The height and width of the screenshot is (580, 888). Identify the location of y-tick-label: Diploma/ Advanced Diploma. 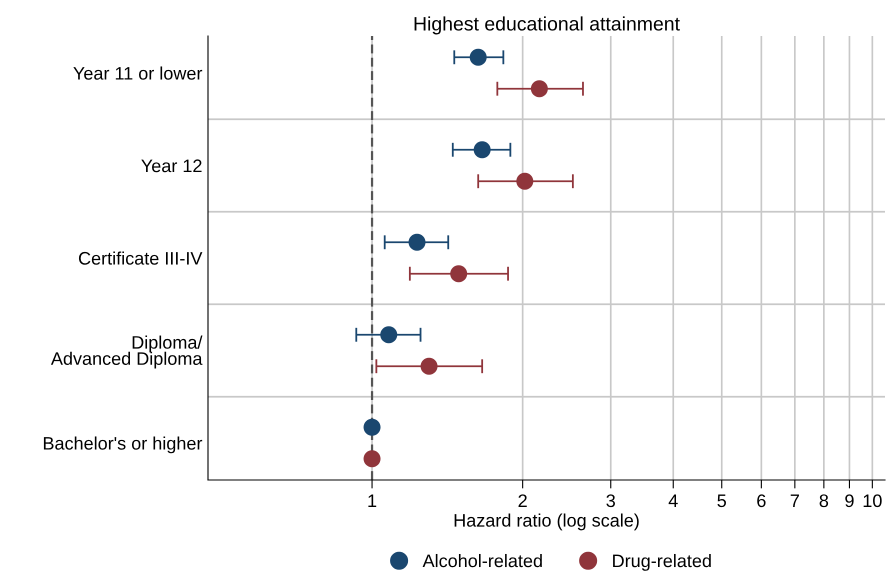
(126, 352).